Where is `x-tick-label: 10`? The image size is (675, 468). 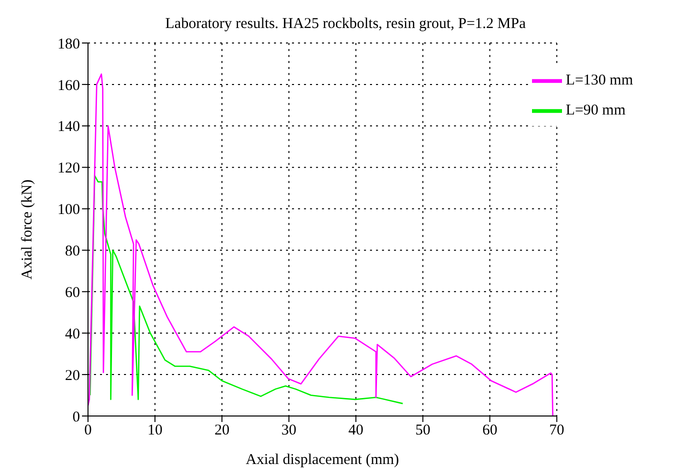 x-tick-label: 10 is located at coordinates (154, 430).